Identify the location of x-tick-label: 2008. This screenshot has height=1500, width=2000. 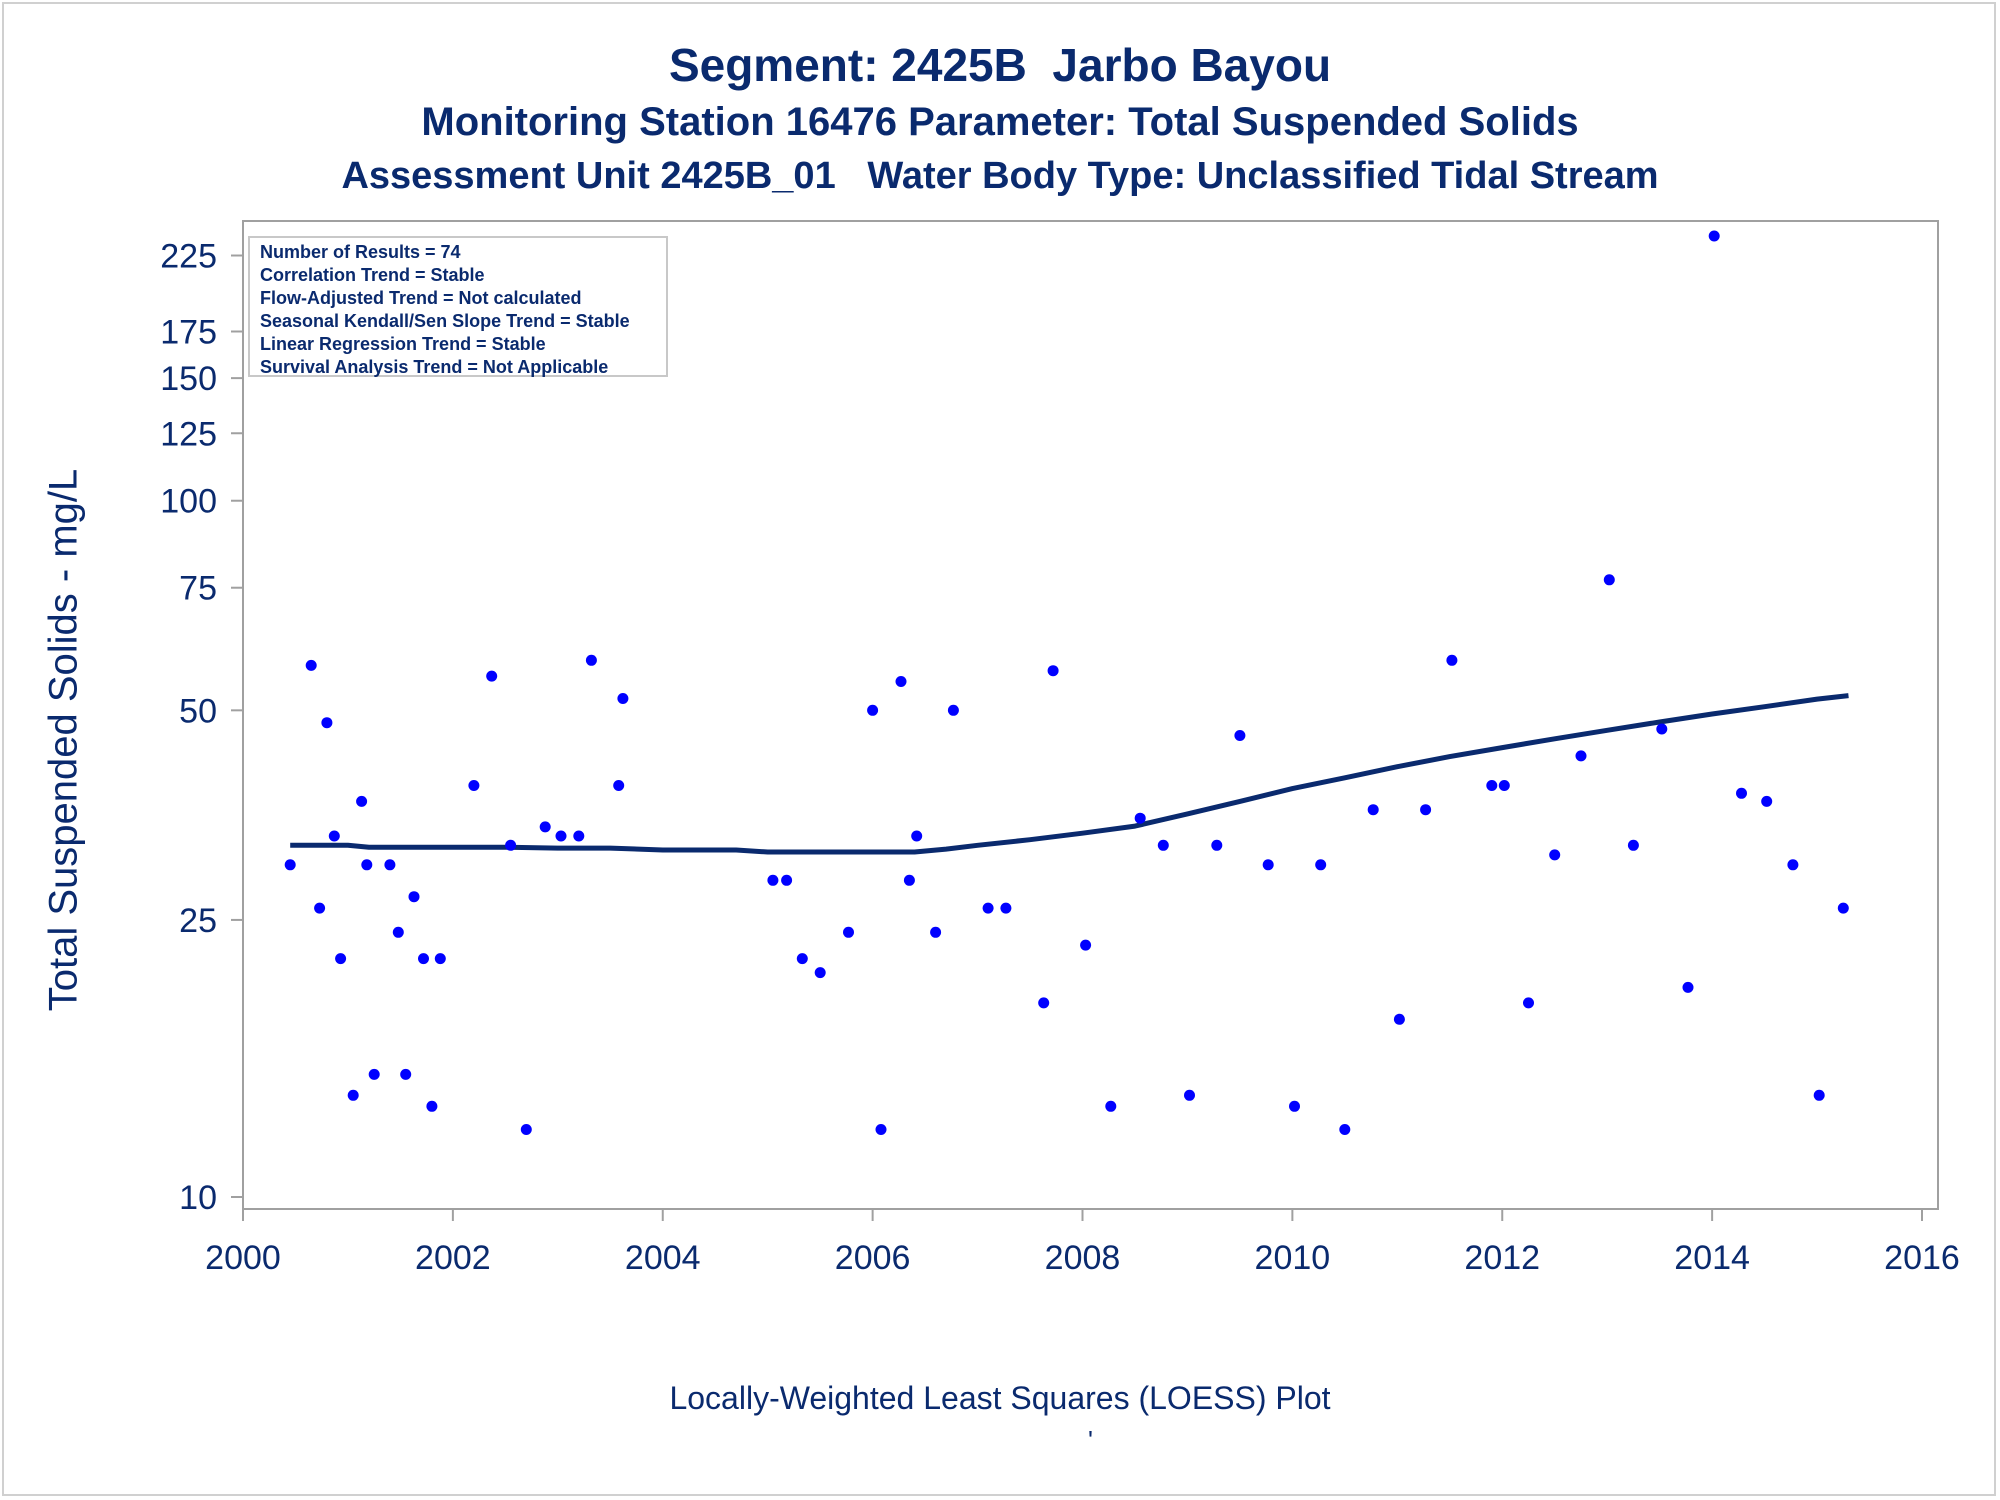
(1083, 1258).